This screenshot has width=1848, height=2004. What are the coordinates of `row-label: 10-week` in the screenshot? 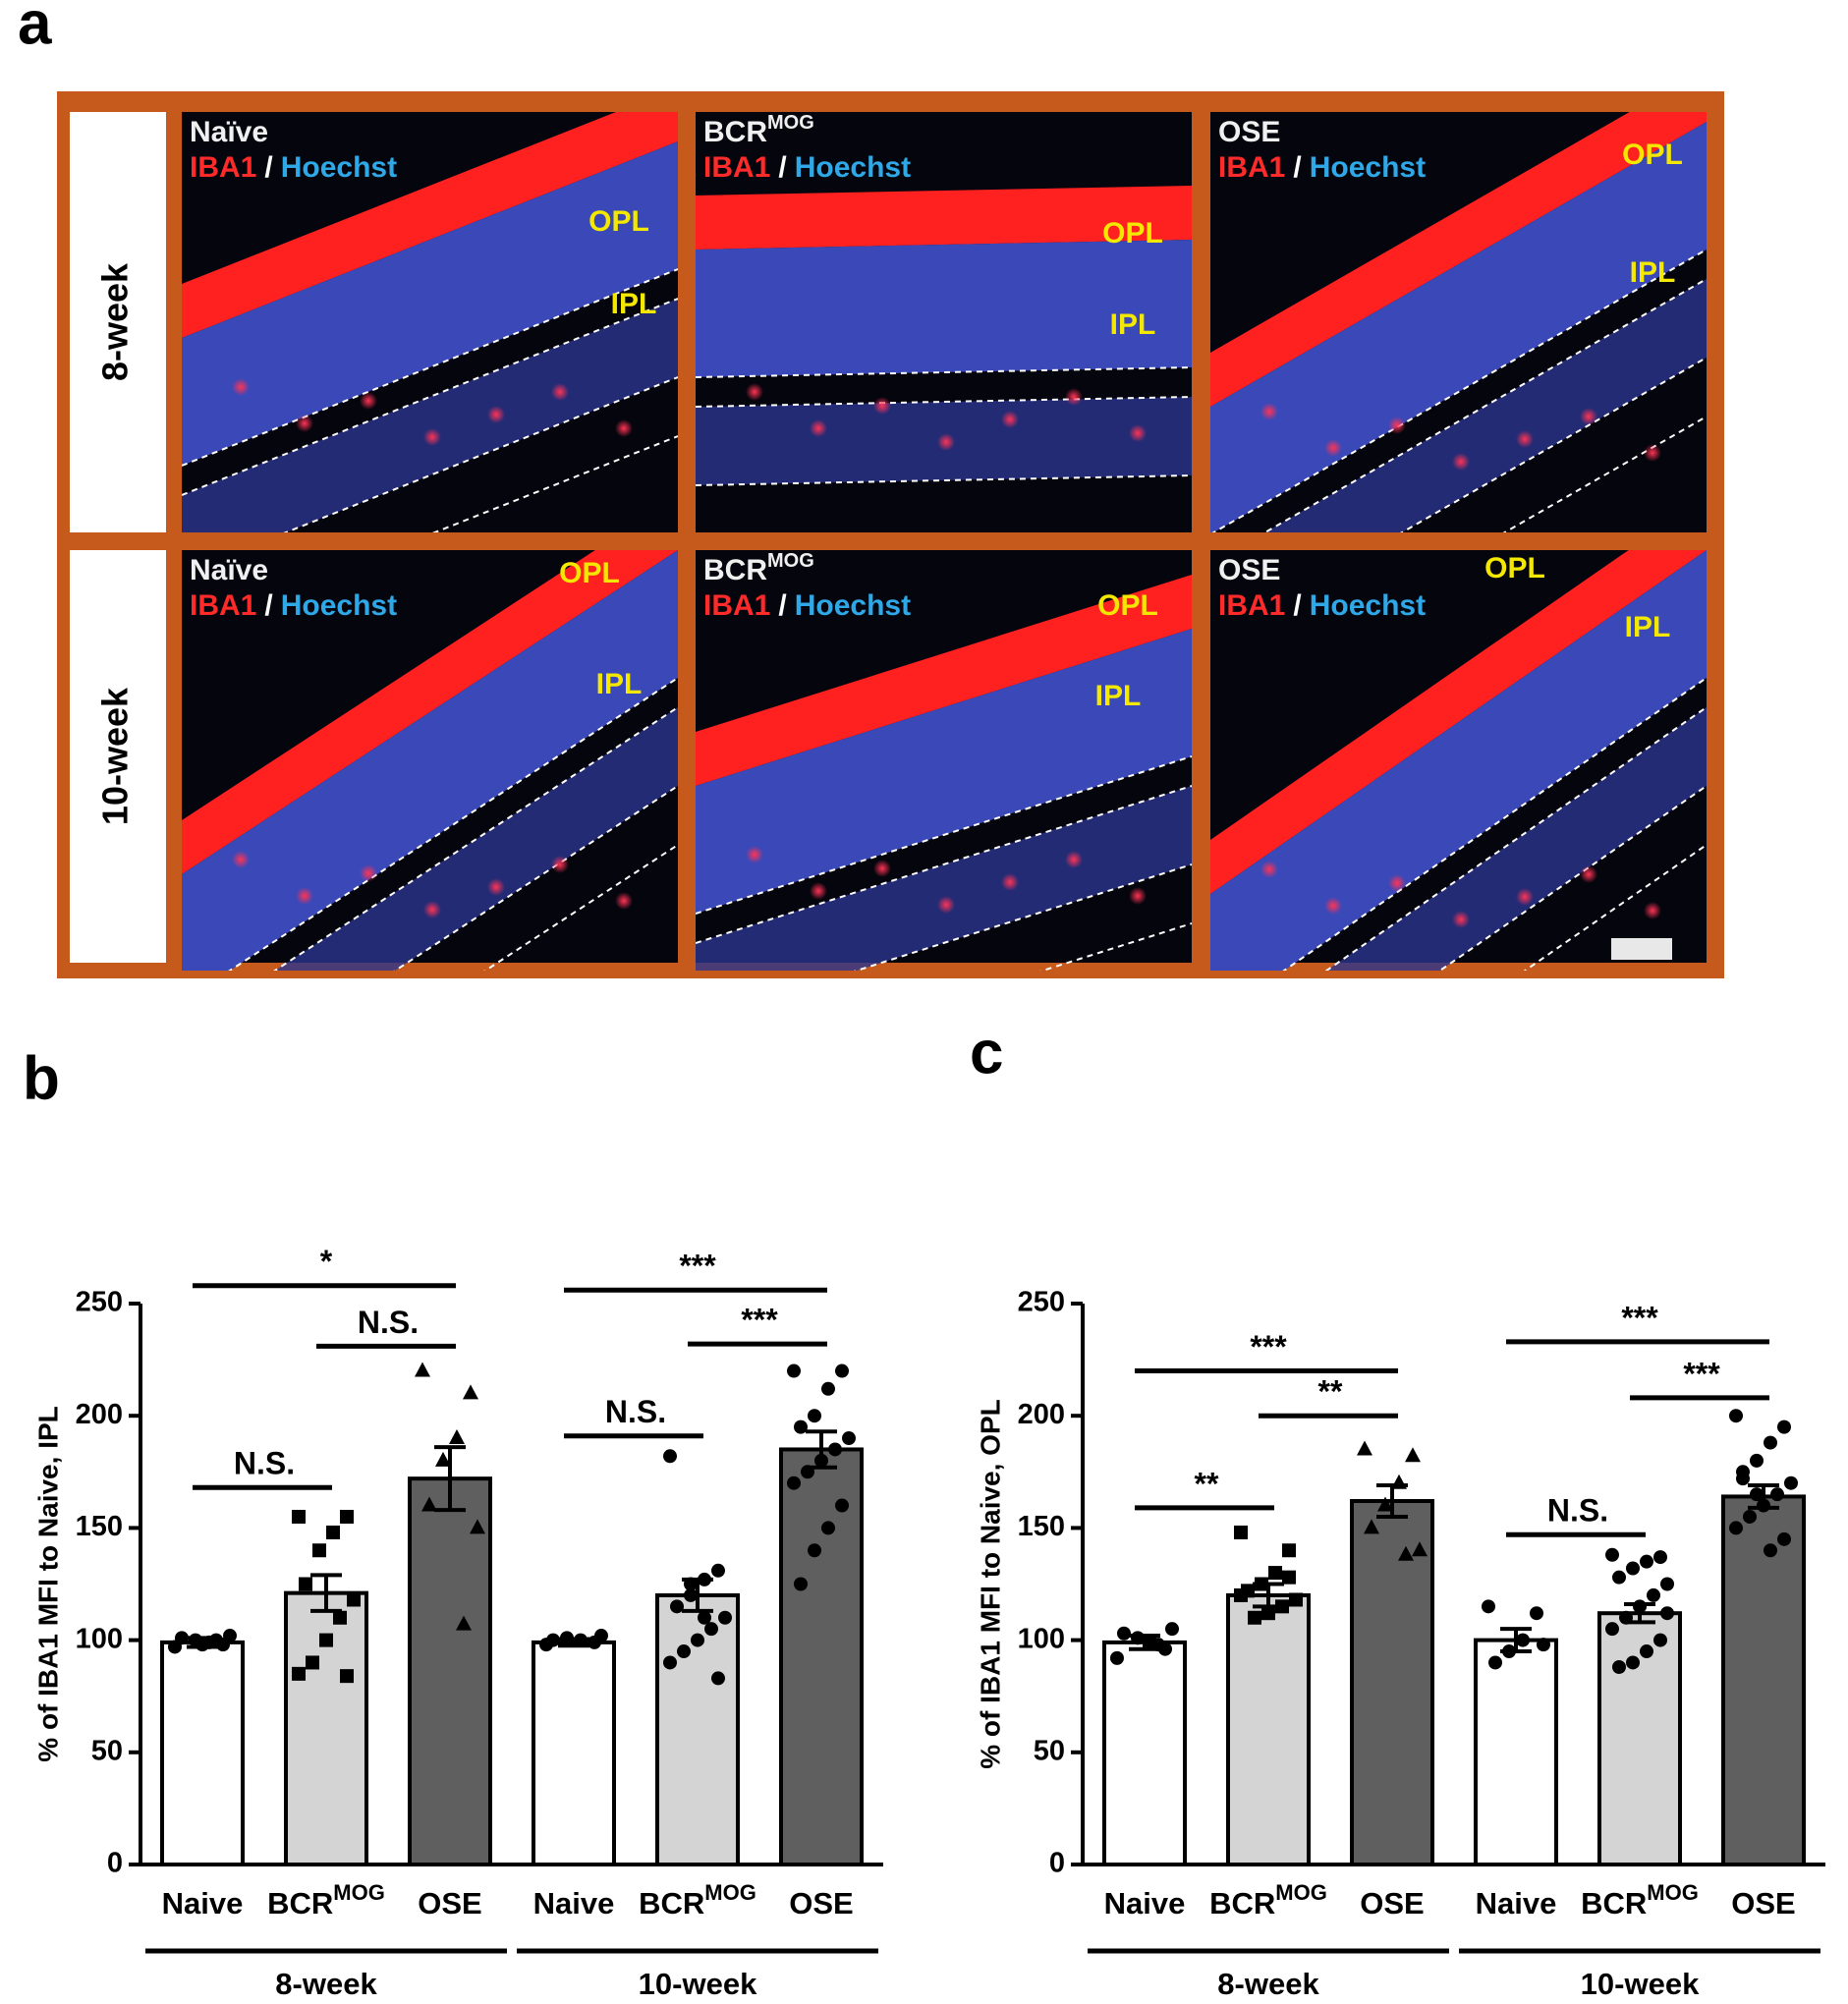 It's located at (115, 756).